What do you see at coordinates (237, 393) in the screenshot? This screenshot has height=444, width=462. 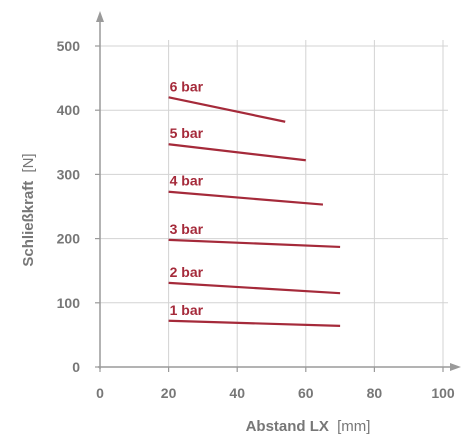 I see `x-tick-label: 40` at bounding box center [237, 393].